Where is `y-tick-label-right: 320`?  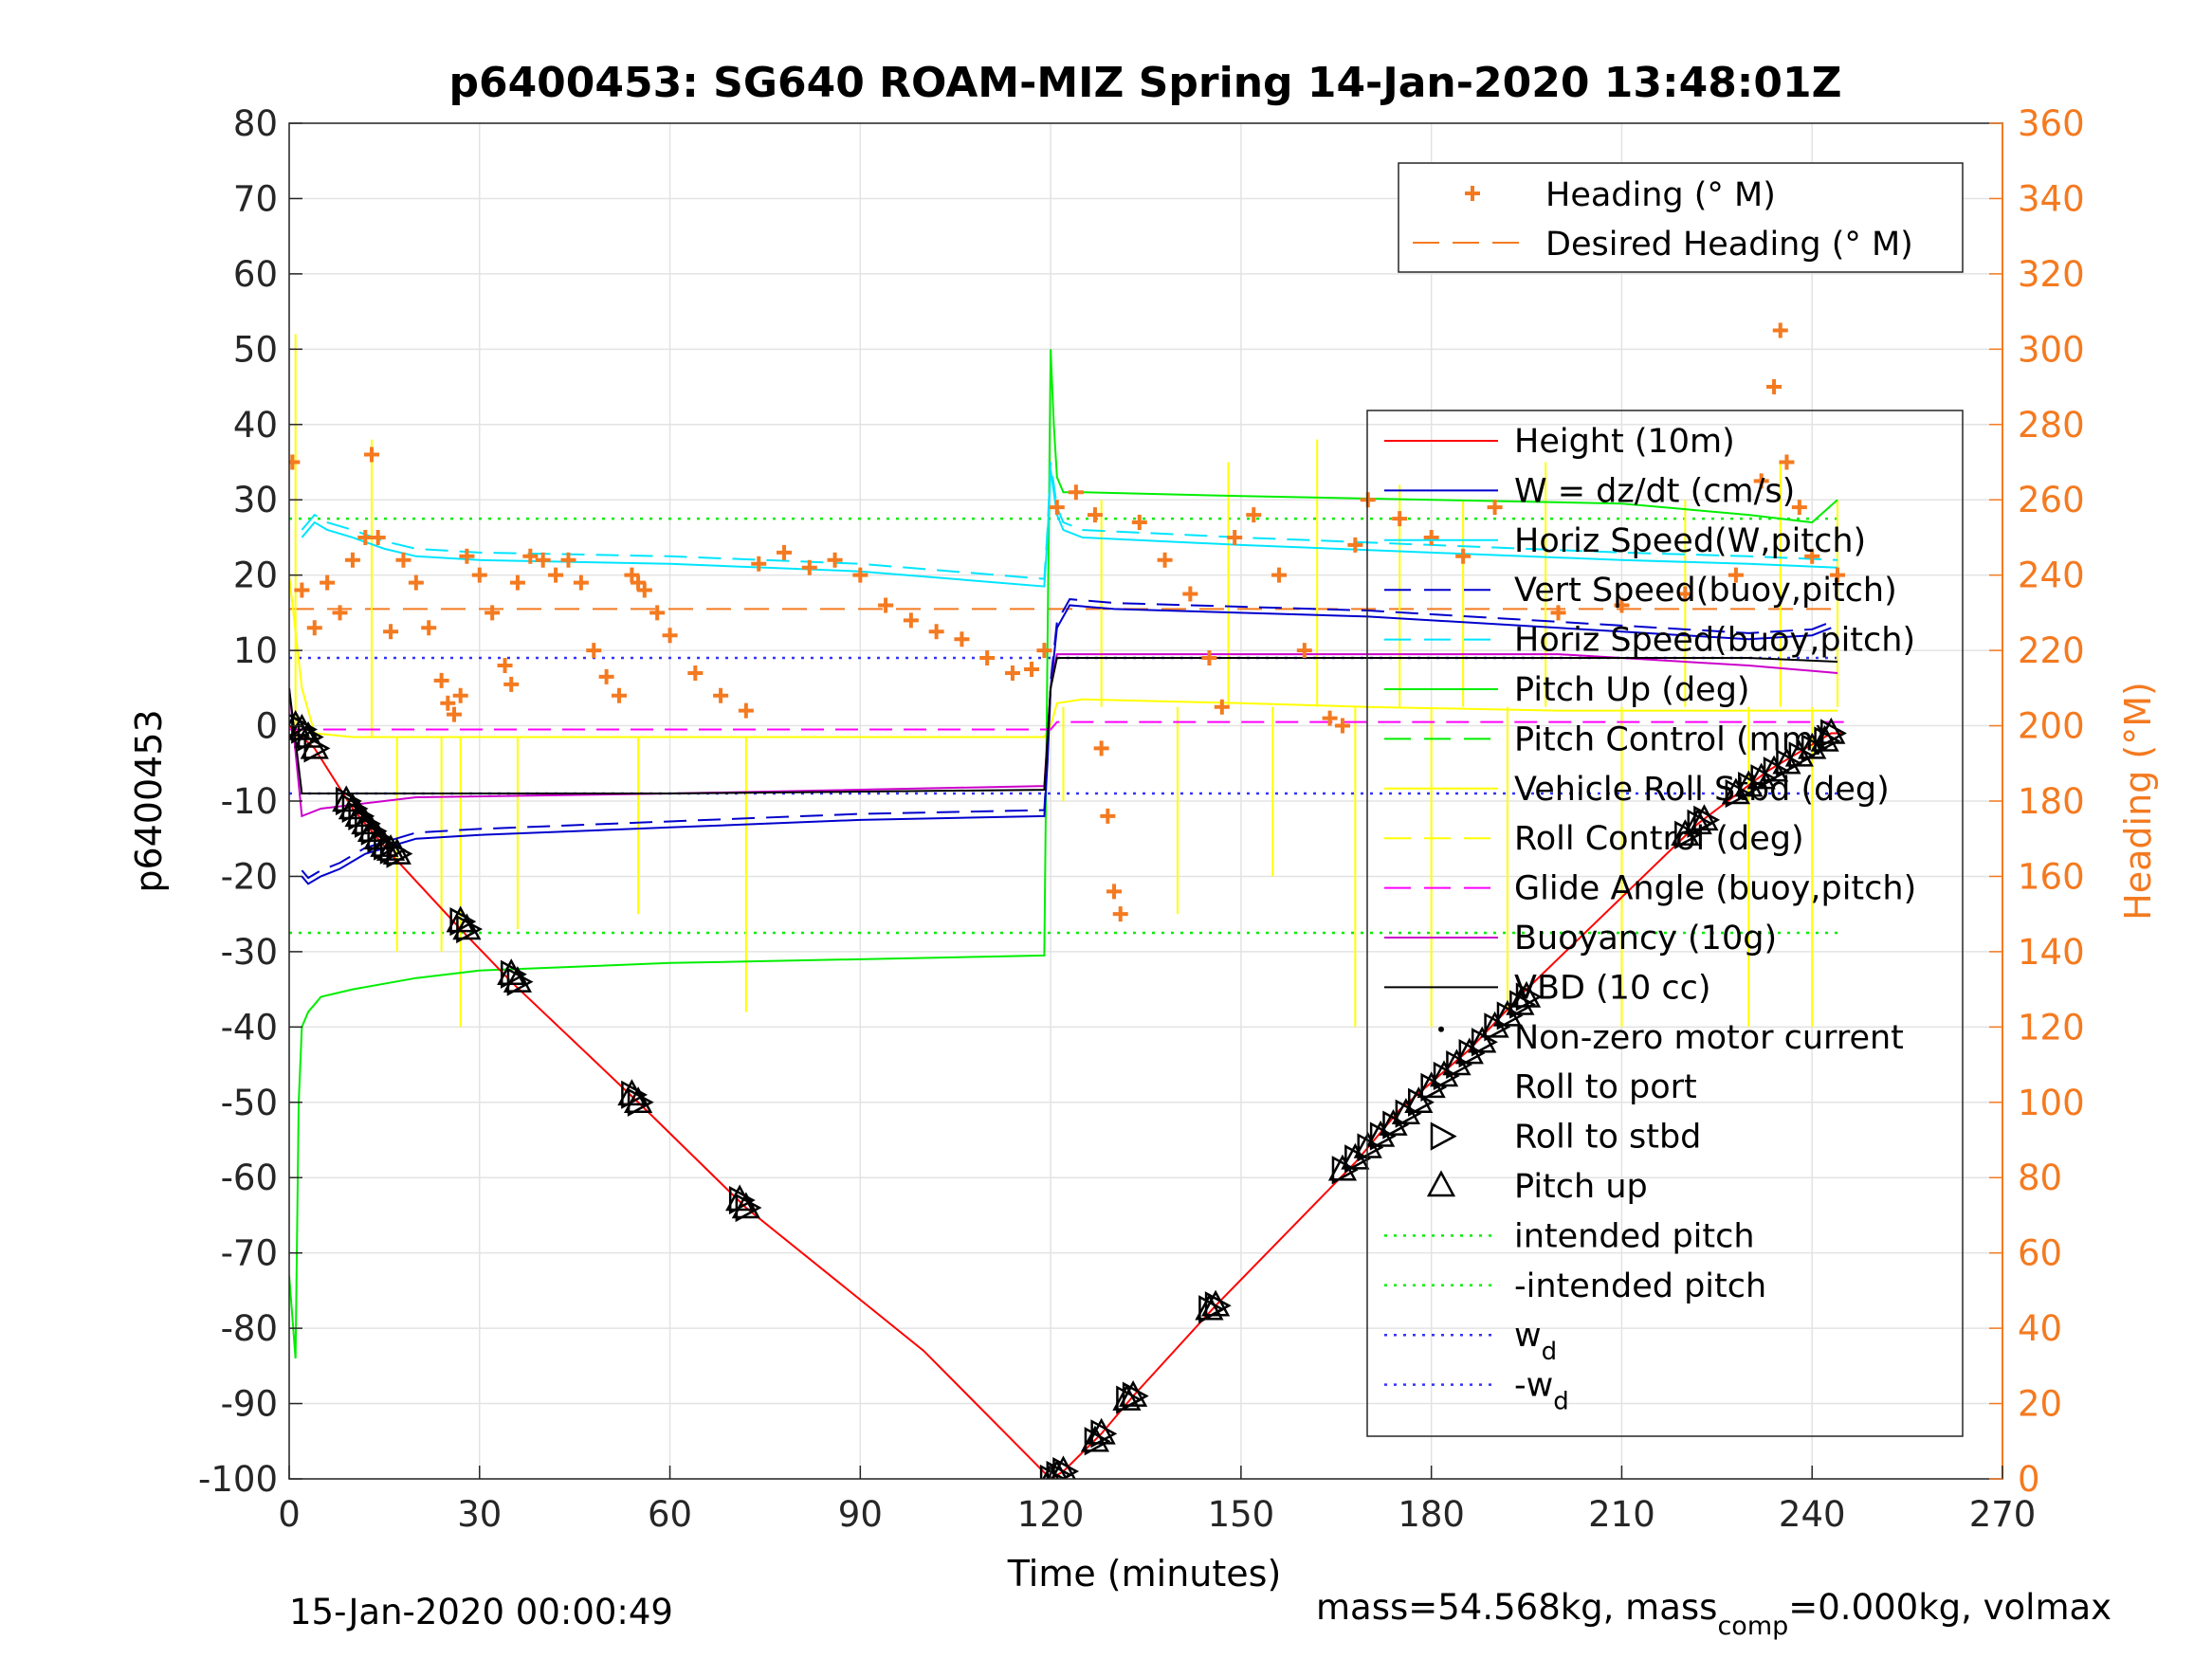 y-tick-label-right: 320 is located at coordinates (2051, 274).